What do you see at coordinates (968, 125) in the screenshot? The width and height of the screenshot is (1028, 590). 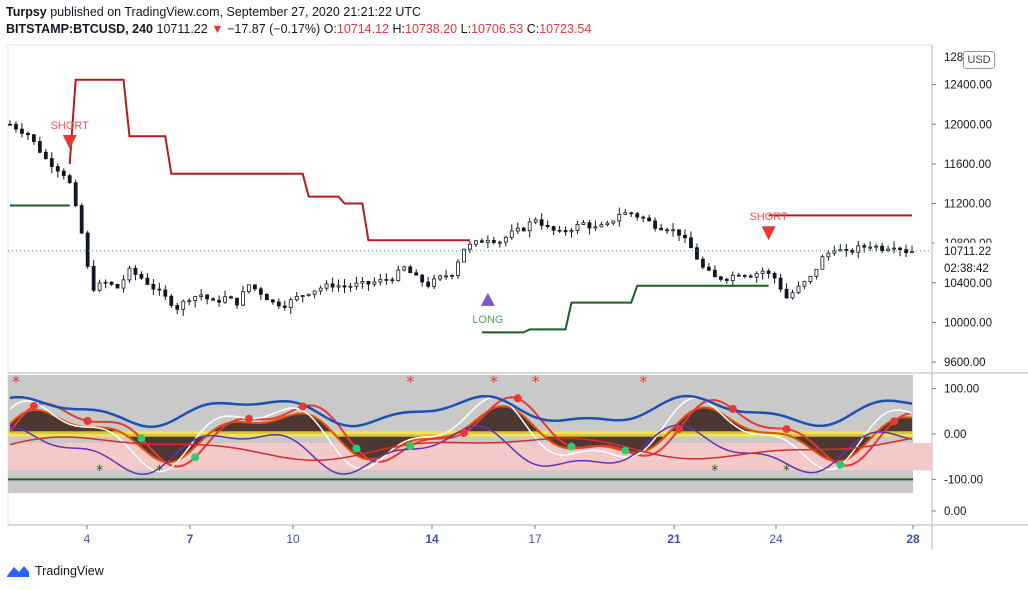 I see `y-tick-label: 12000.00` at bounding box center [968, 125].